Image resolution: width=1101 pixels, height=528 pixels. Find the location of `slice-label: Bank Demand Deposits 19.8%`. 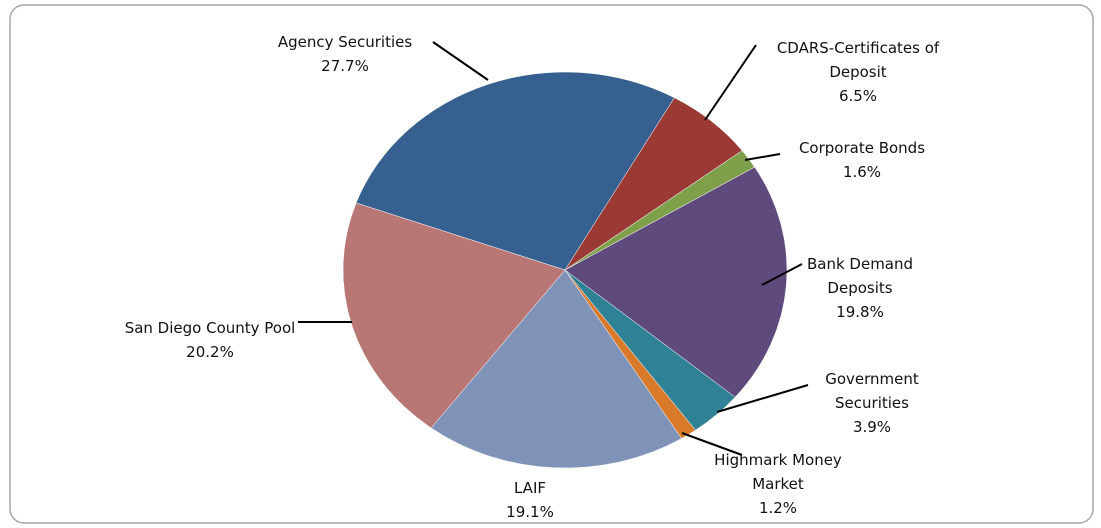

slice-label: Bank Demand Deposits 19.8% is located at coordinates (860, 288).